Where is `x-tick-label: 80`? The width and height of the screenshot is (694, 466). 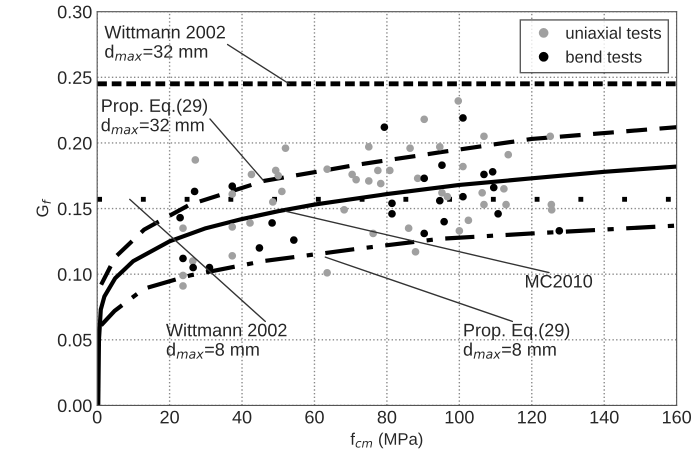
x-tick-label: 80 is located at coordinates (387, 417).